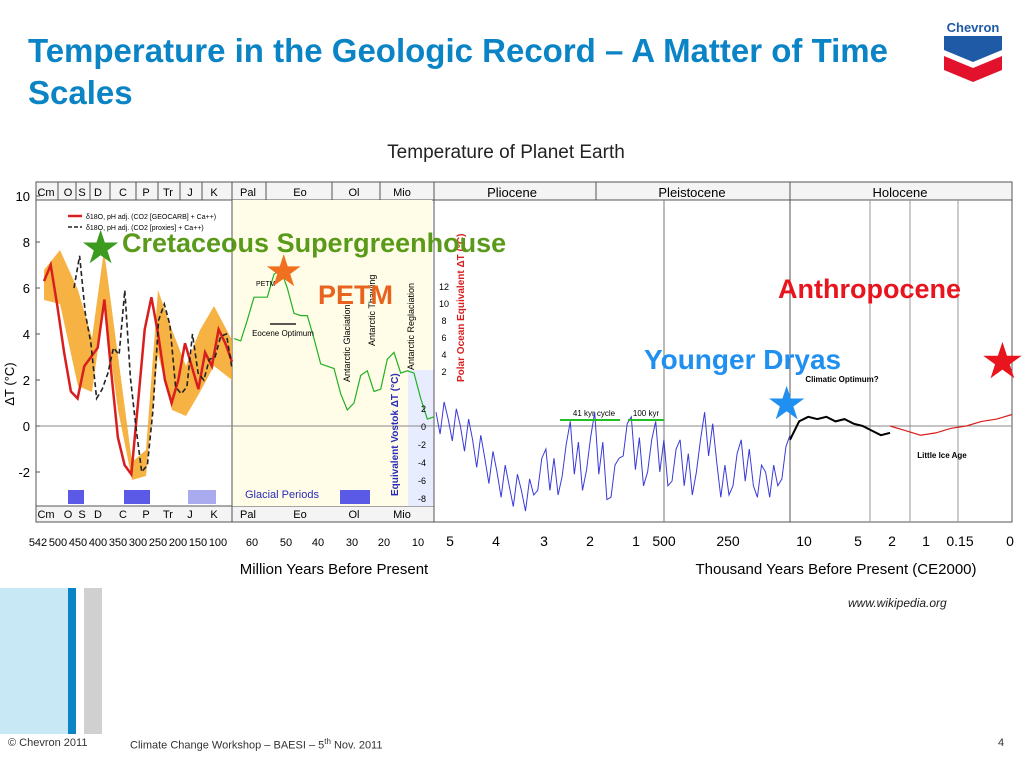  Describe the element at coordinates (443, 338) in the screenshot. I see `polar-tick-3: 6` at that location.